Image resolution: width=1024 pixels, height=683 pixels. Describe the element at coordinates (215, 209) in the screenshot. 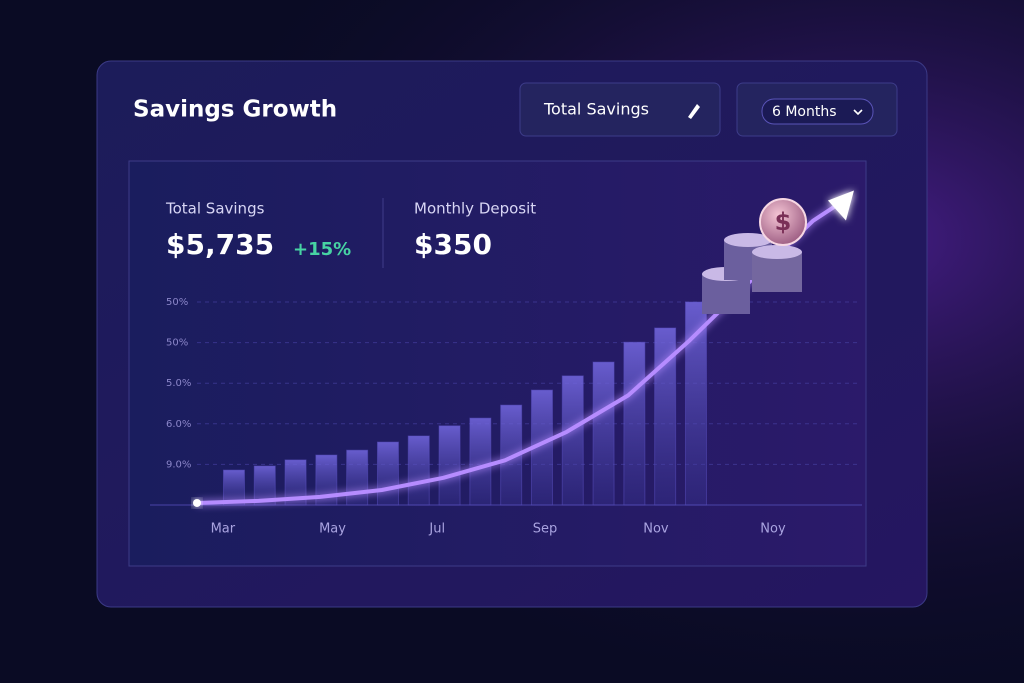

I see `stat-label: Total Savings` at that location.